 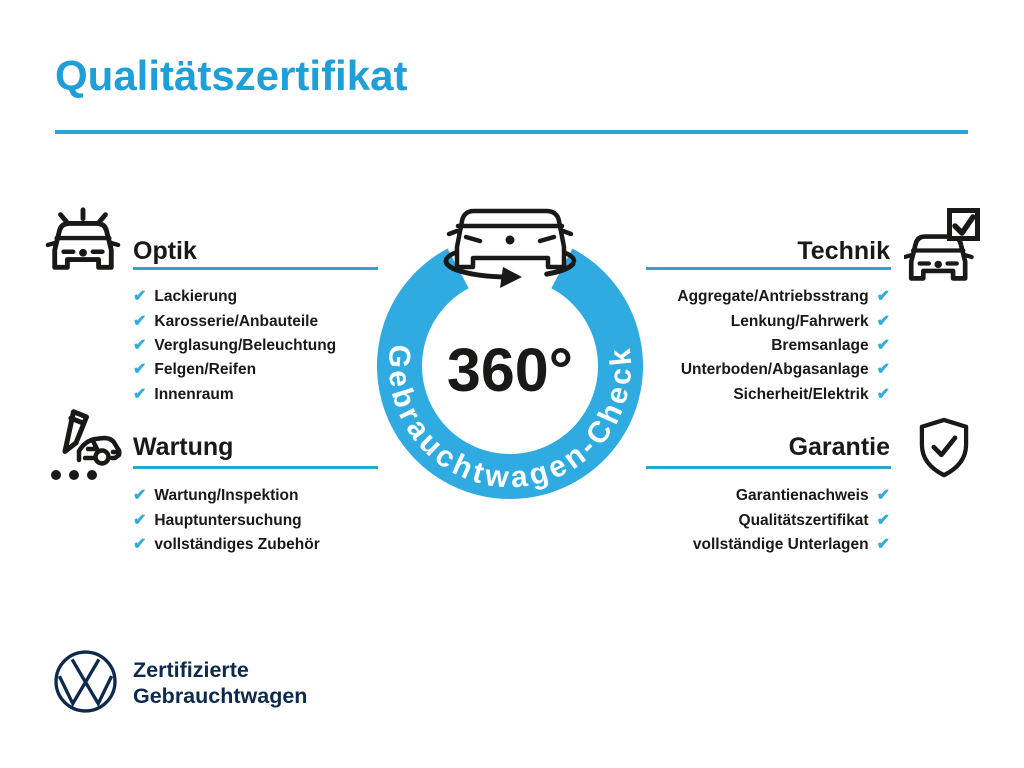 I want to click on section-title-technik: Technik, so click(x=843, y=251).